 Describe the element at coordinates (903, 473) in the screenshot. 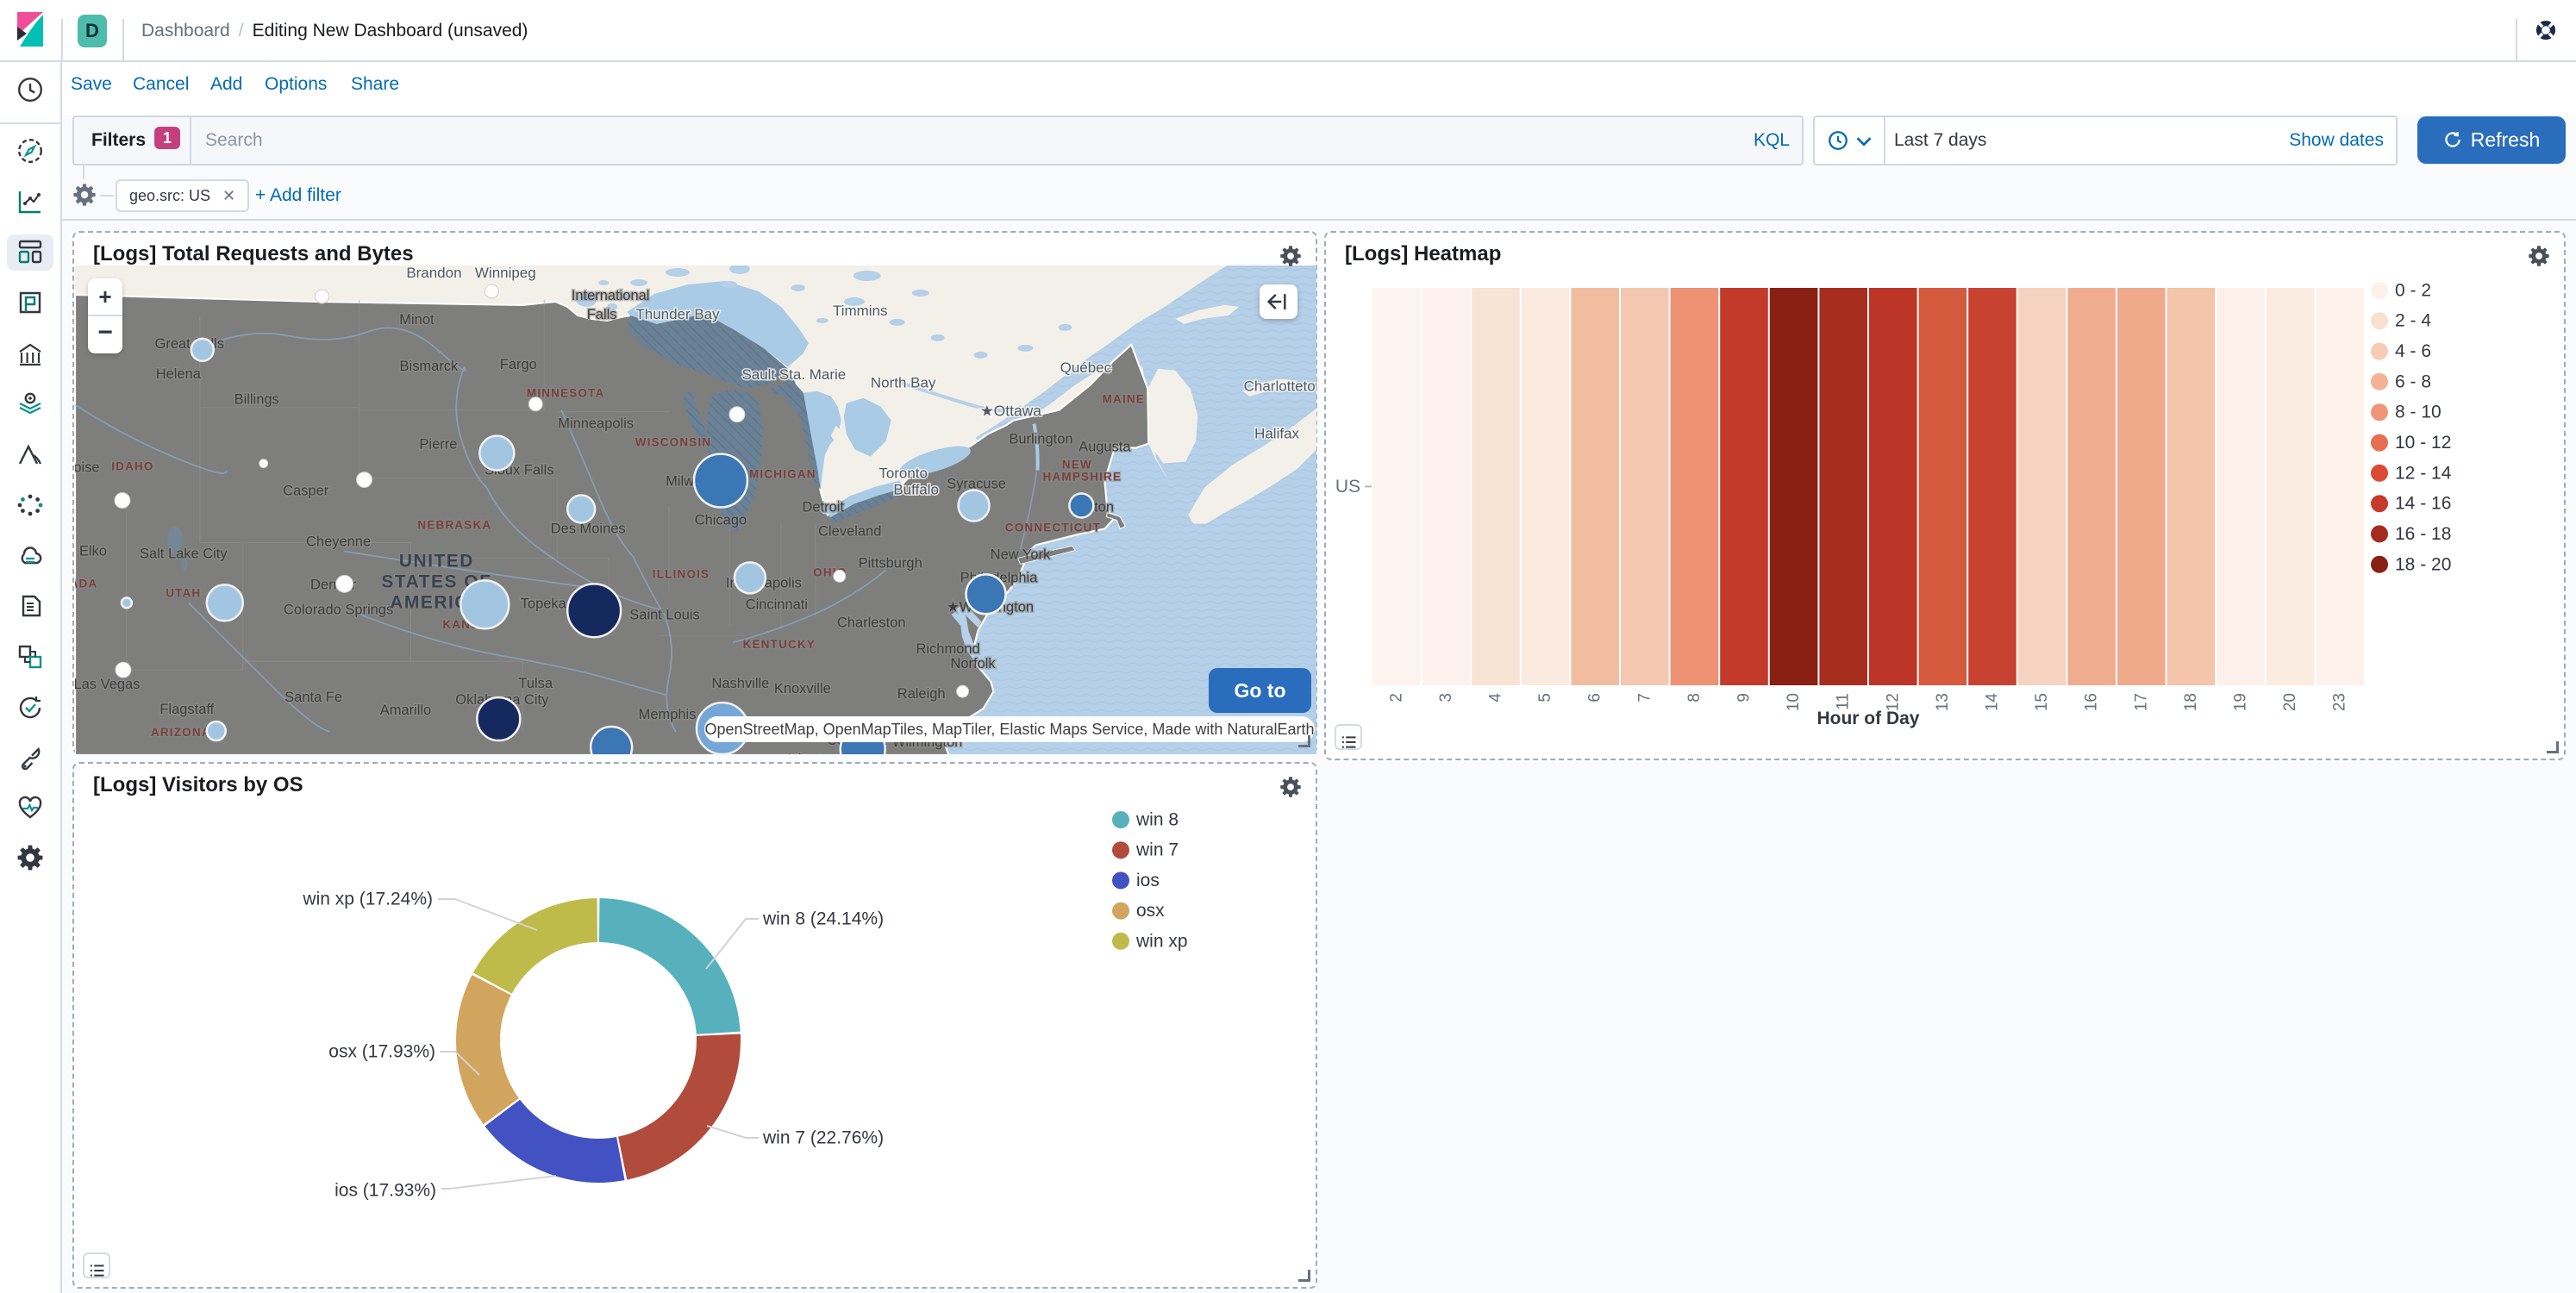

I see `svg-text: Toronto` at that location.